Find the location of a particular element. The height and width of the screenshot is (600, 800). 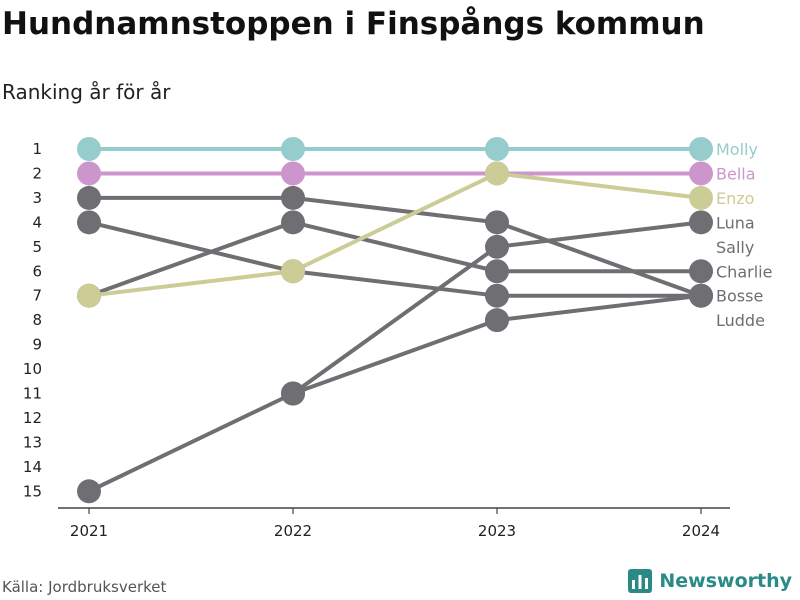

brand: Newsworthy is located at coordinates (709, 581).